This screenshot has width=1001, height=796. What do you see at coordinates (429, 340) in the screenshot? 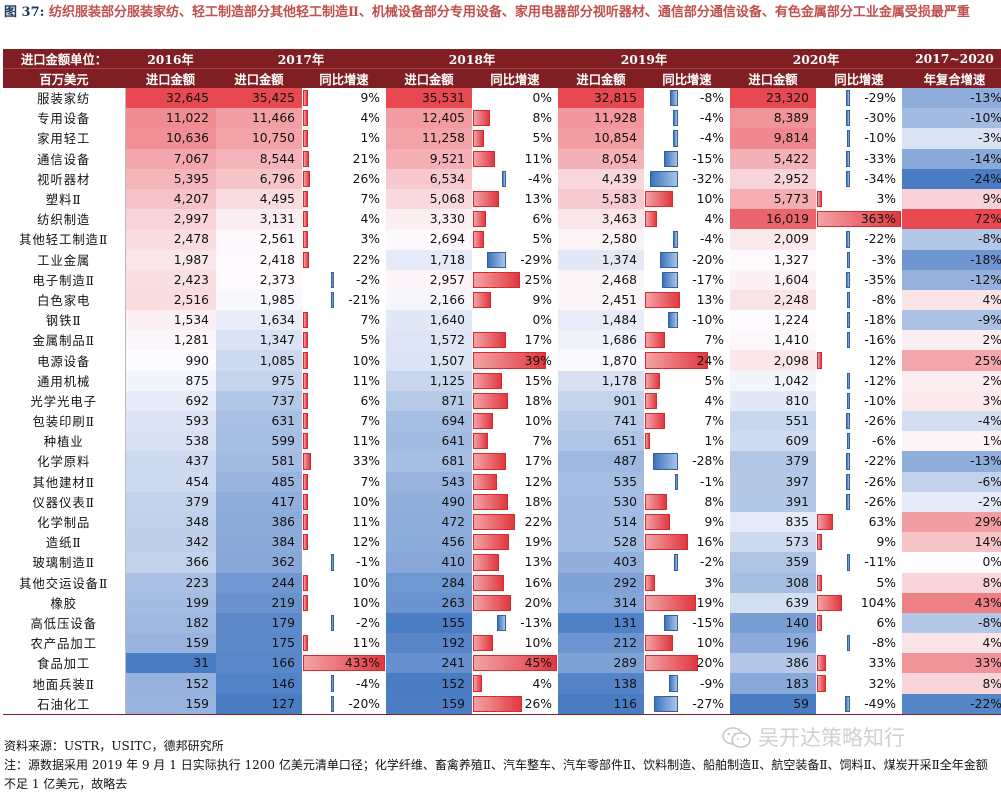
I see `import-value-2018: 1,572` at bounding box center [429, 340].